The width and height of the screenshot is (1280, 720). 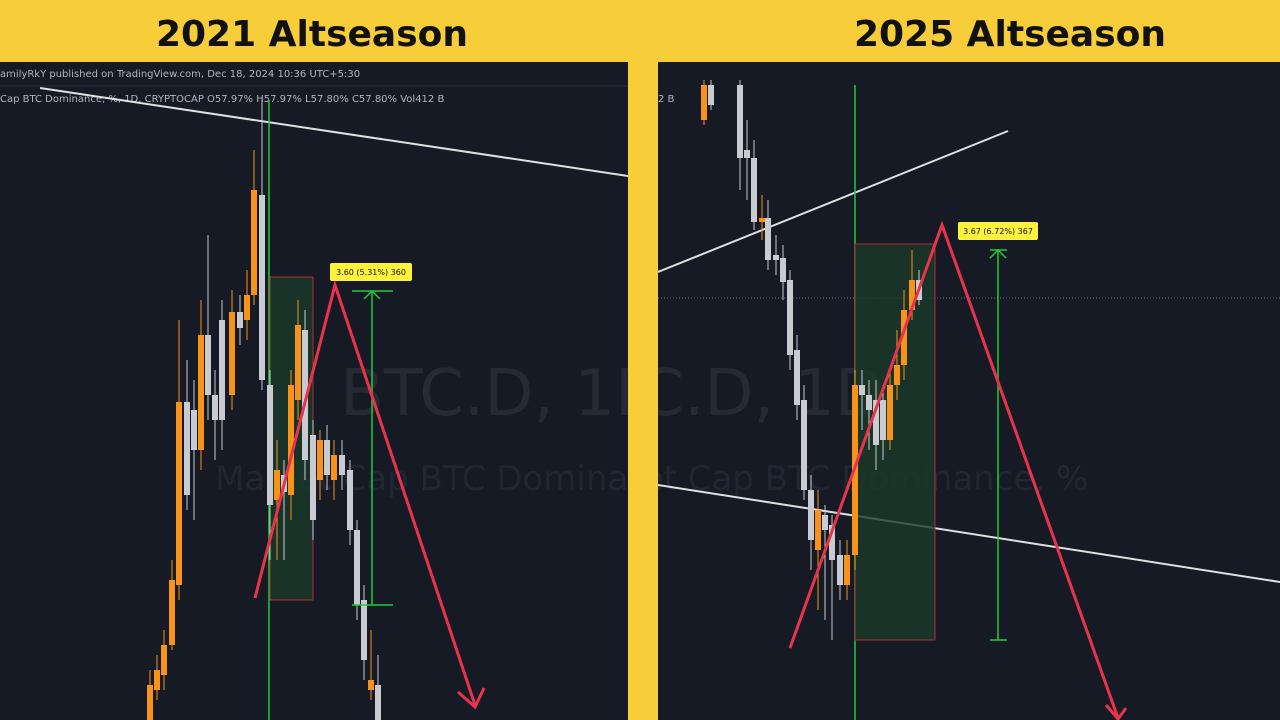 I want to click on watermark-name: Market Cap BTC Dominance, %, so click(x=824, y=479).